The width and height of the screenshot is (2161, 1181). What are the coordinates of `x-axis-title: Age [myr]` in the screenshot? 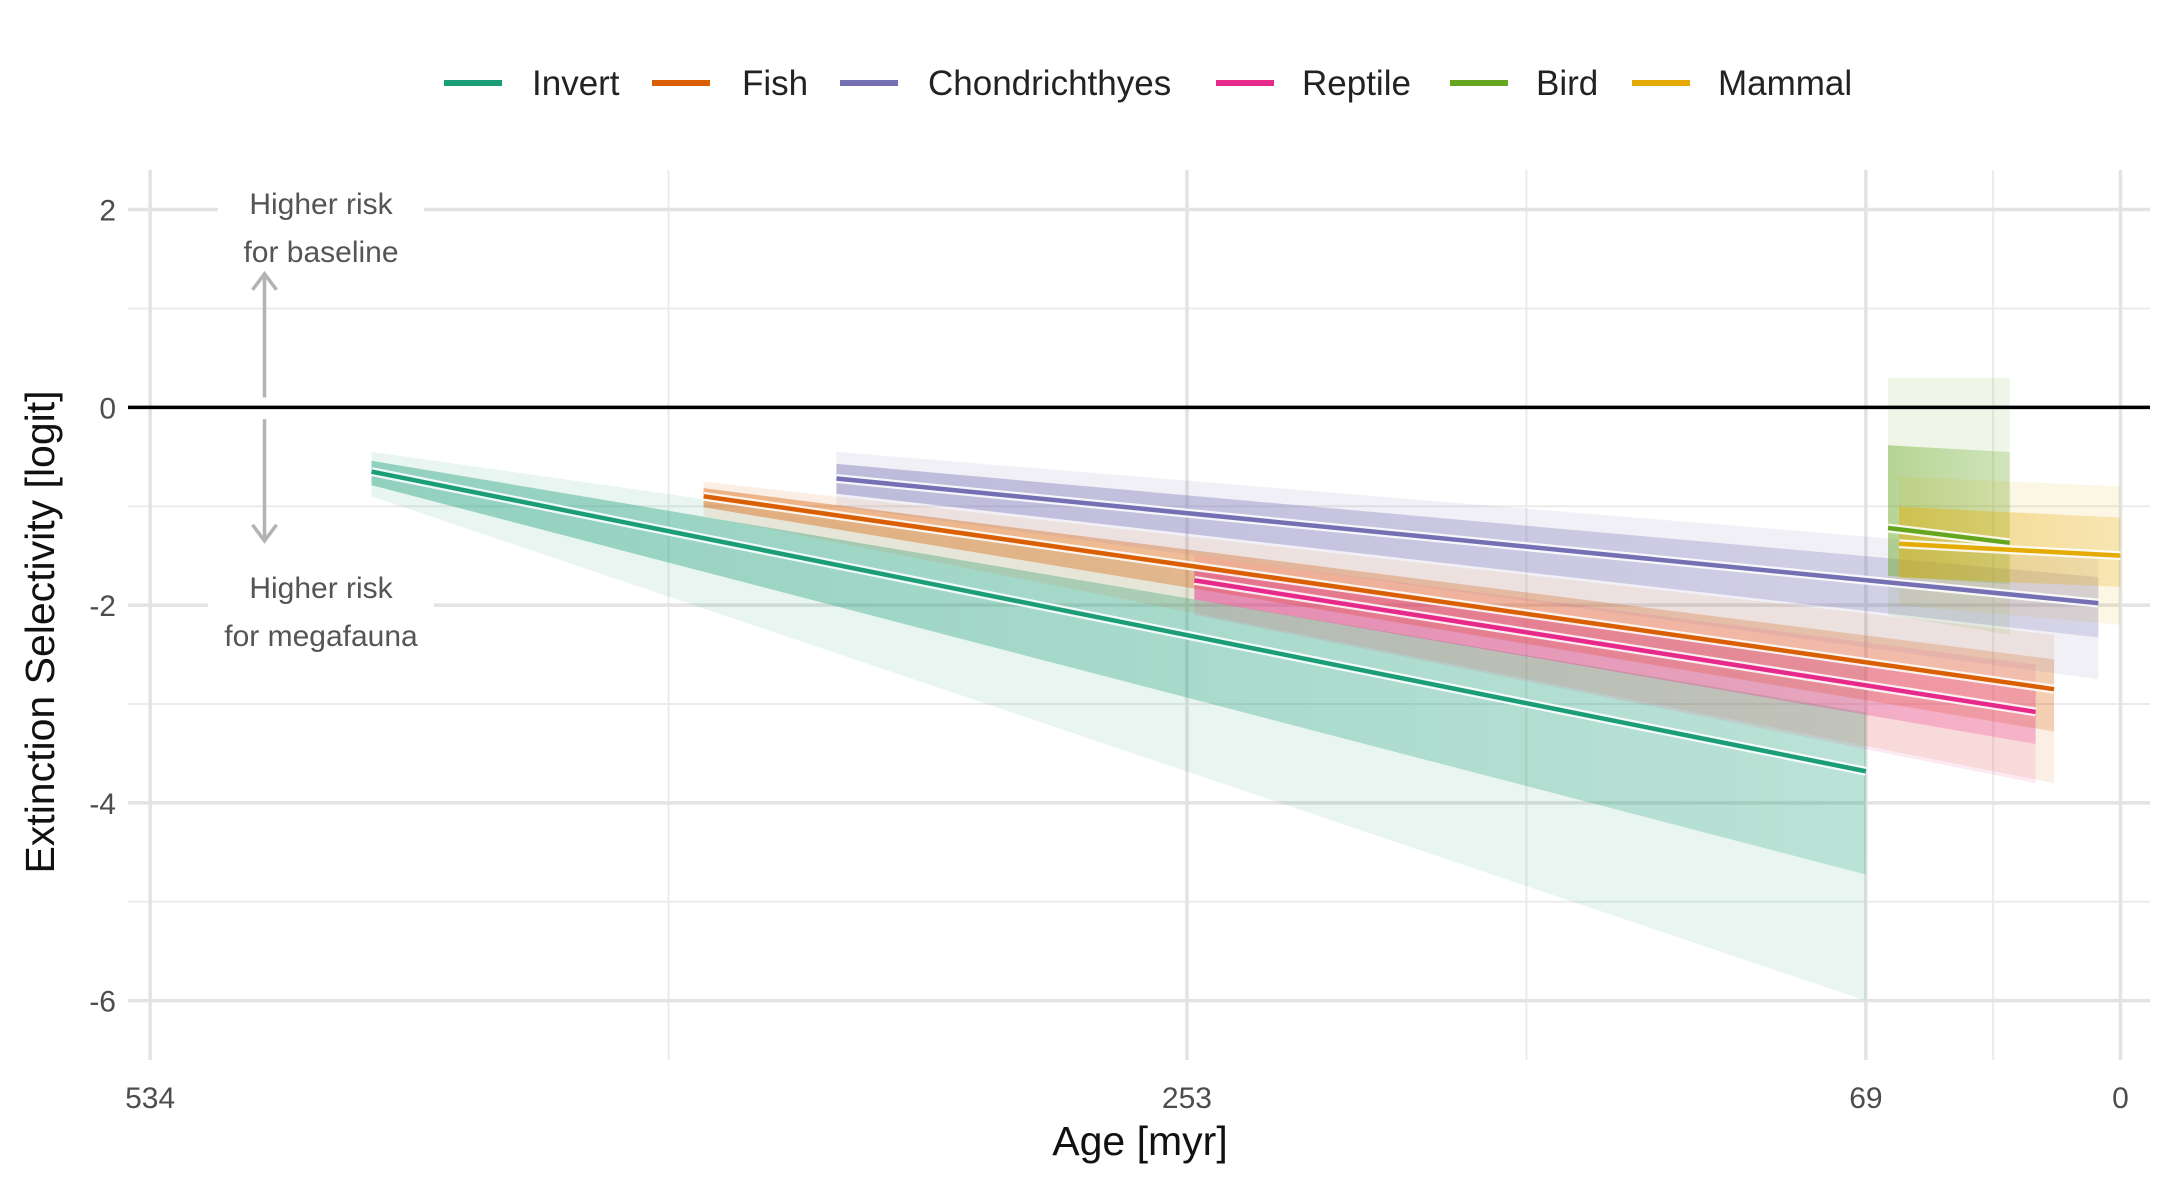 It's located at (1139, 1141).